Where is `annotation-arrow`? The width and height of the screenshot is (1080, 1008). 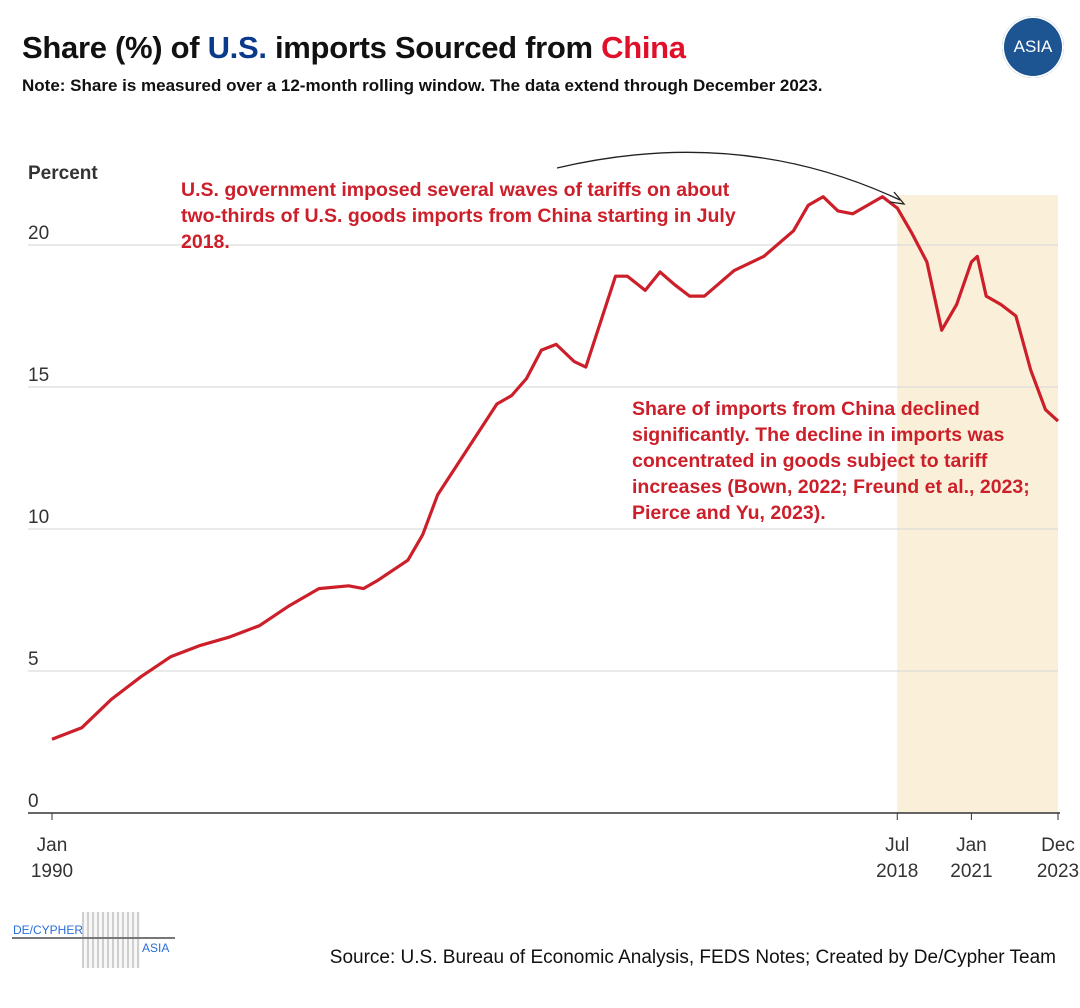 annotation-arrow is located at coordinates (728, 176).